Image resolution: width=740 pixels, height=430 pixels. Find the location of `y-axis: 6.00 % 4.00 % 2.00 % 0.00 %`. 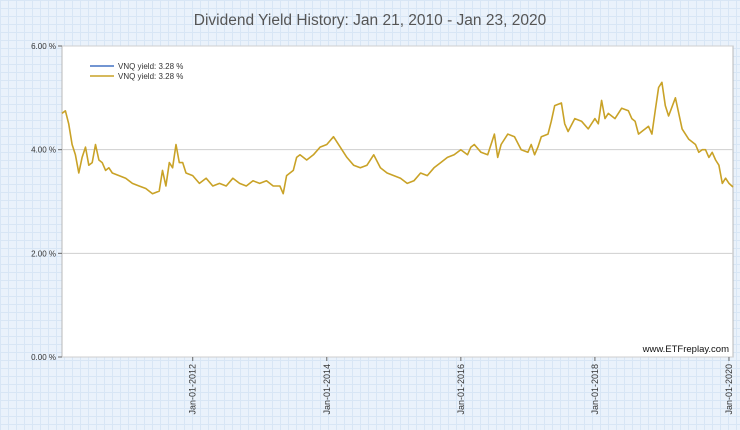

y-axis: 6.00 % 4.00 % 2.00 % 0.00 % is located at coordinates (46, 202).